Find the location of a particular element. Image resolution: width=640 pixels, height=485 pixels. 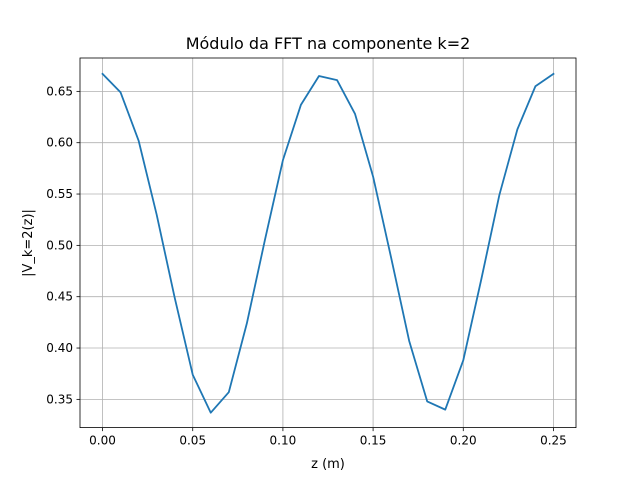

x-tick-label: 0.25 is located at coordinates (553, 441).